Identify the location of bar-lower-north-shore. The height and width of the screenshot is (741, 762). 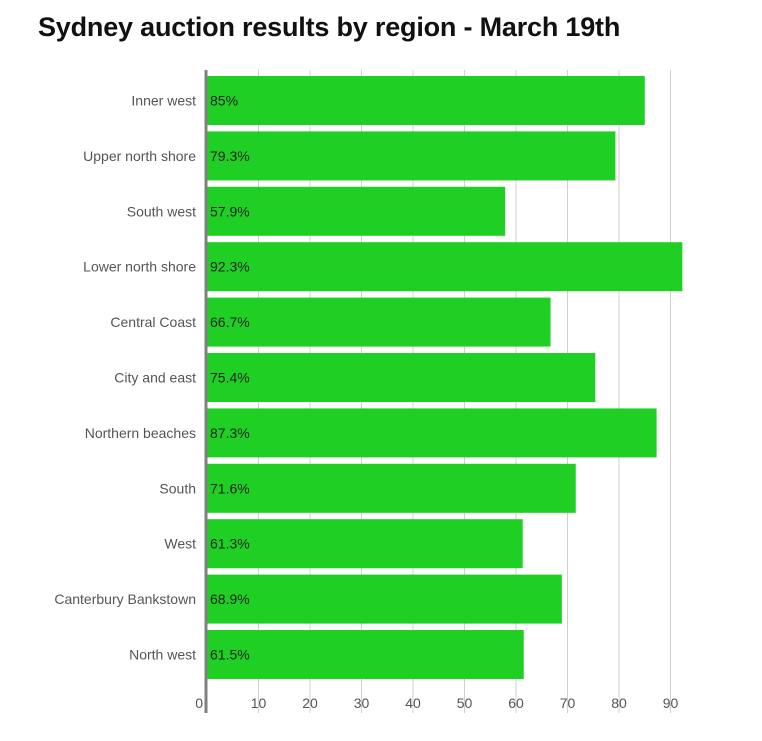
(445, 267).